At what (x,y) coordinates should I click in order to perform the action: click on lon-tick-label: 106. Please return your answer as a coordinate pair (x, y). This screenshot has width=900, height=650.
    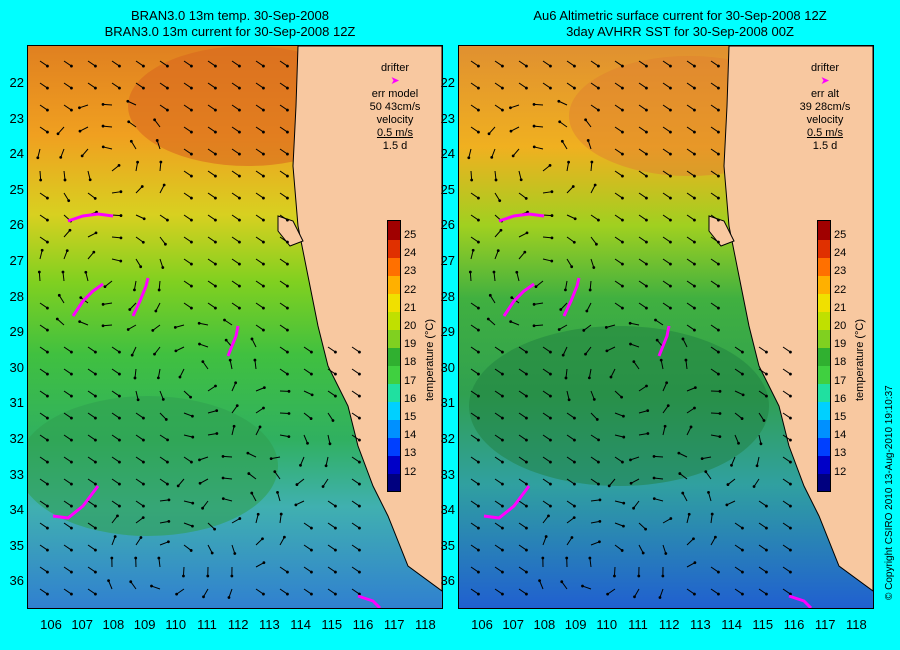
    Looking at the image, I should click on (51, 624).